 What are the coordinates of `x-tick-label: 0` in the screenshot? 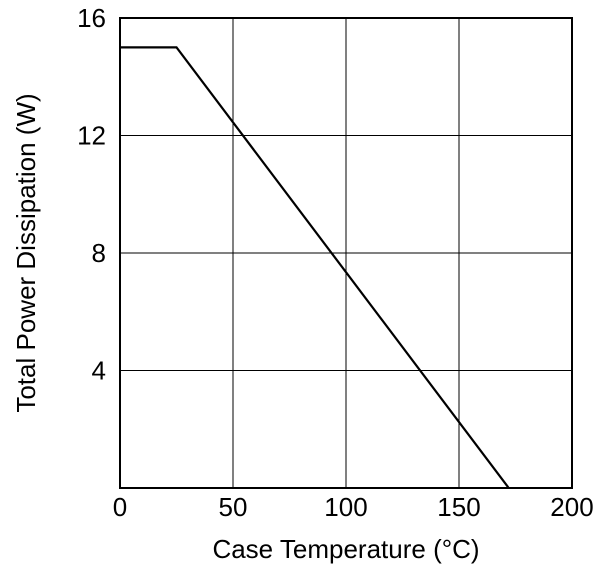 It's located at (120, 507).